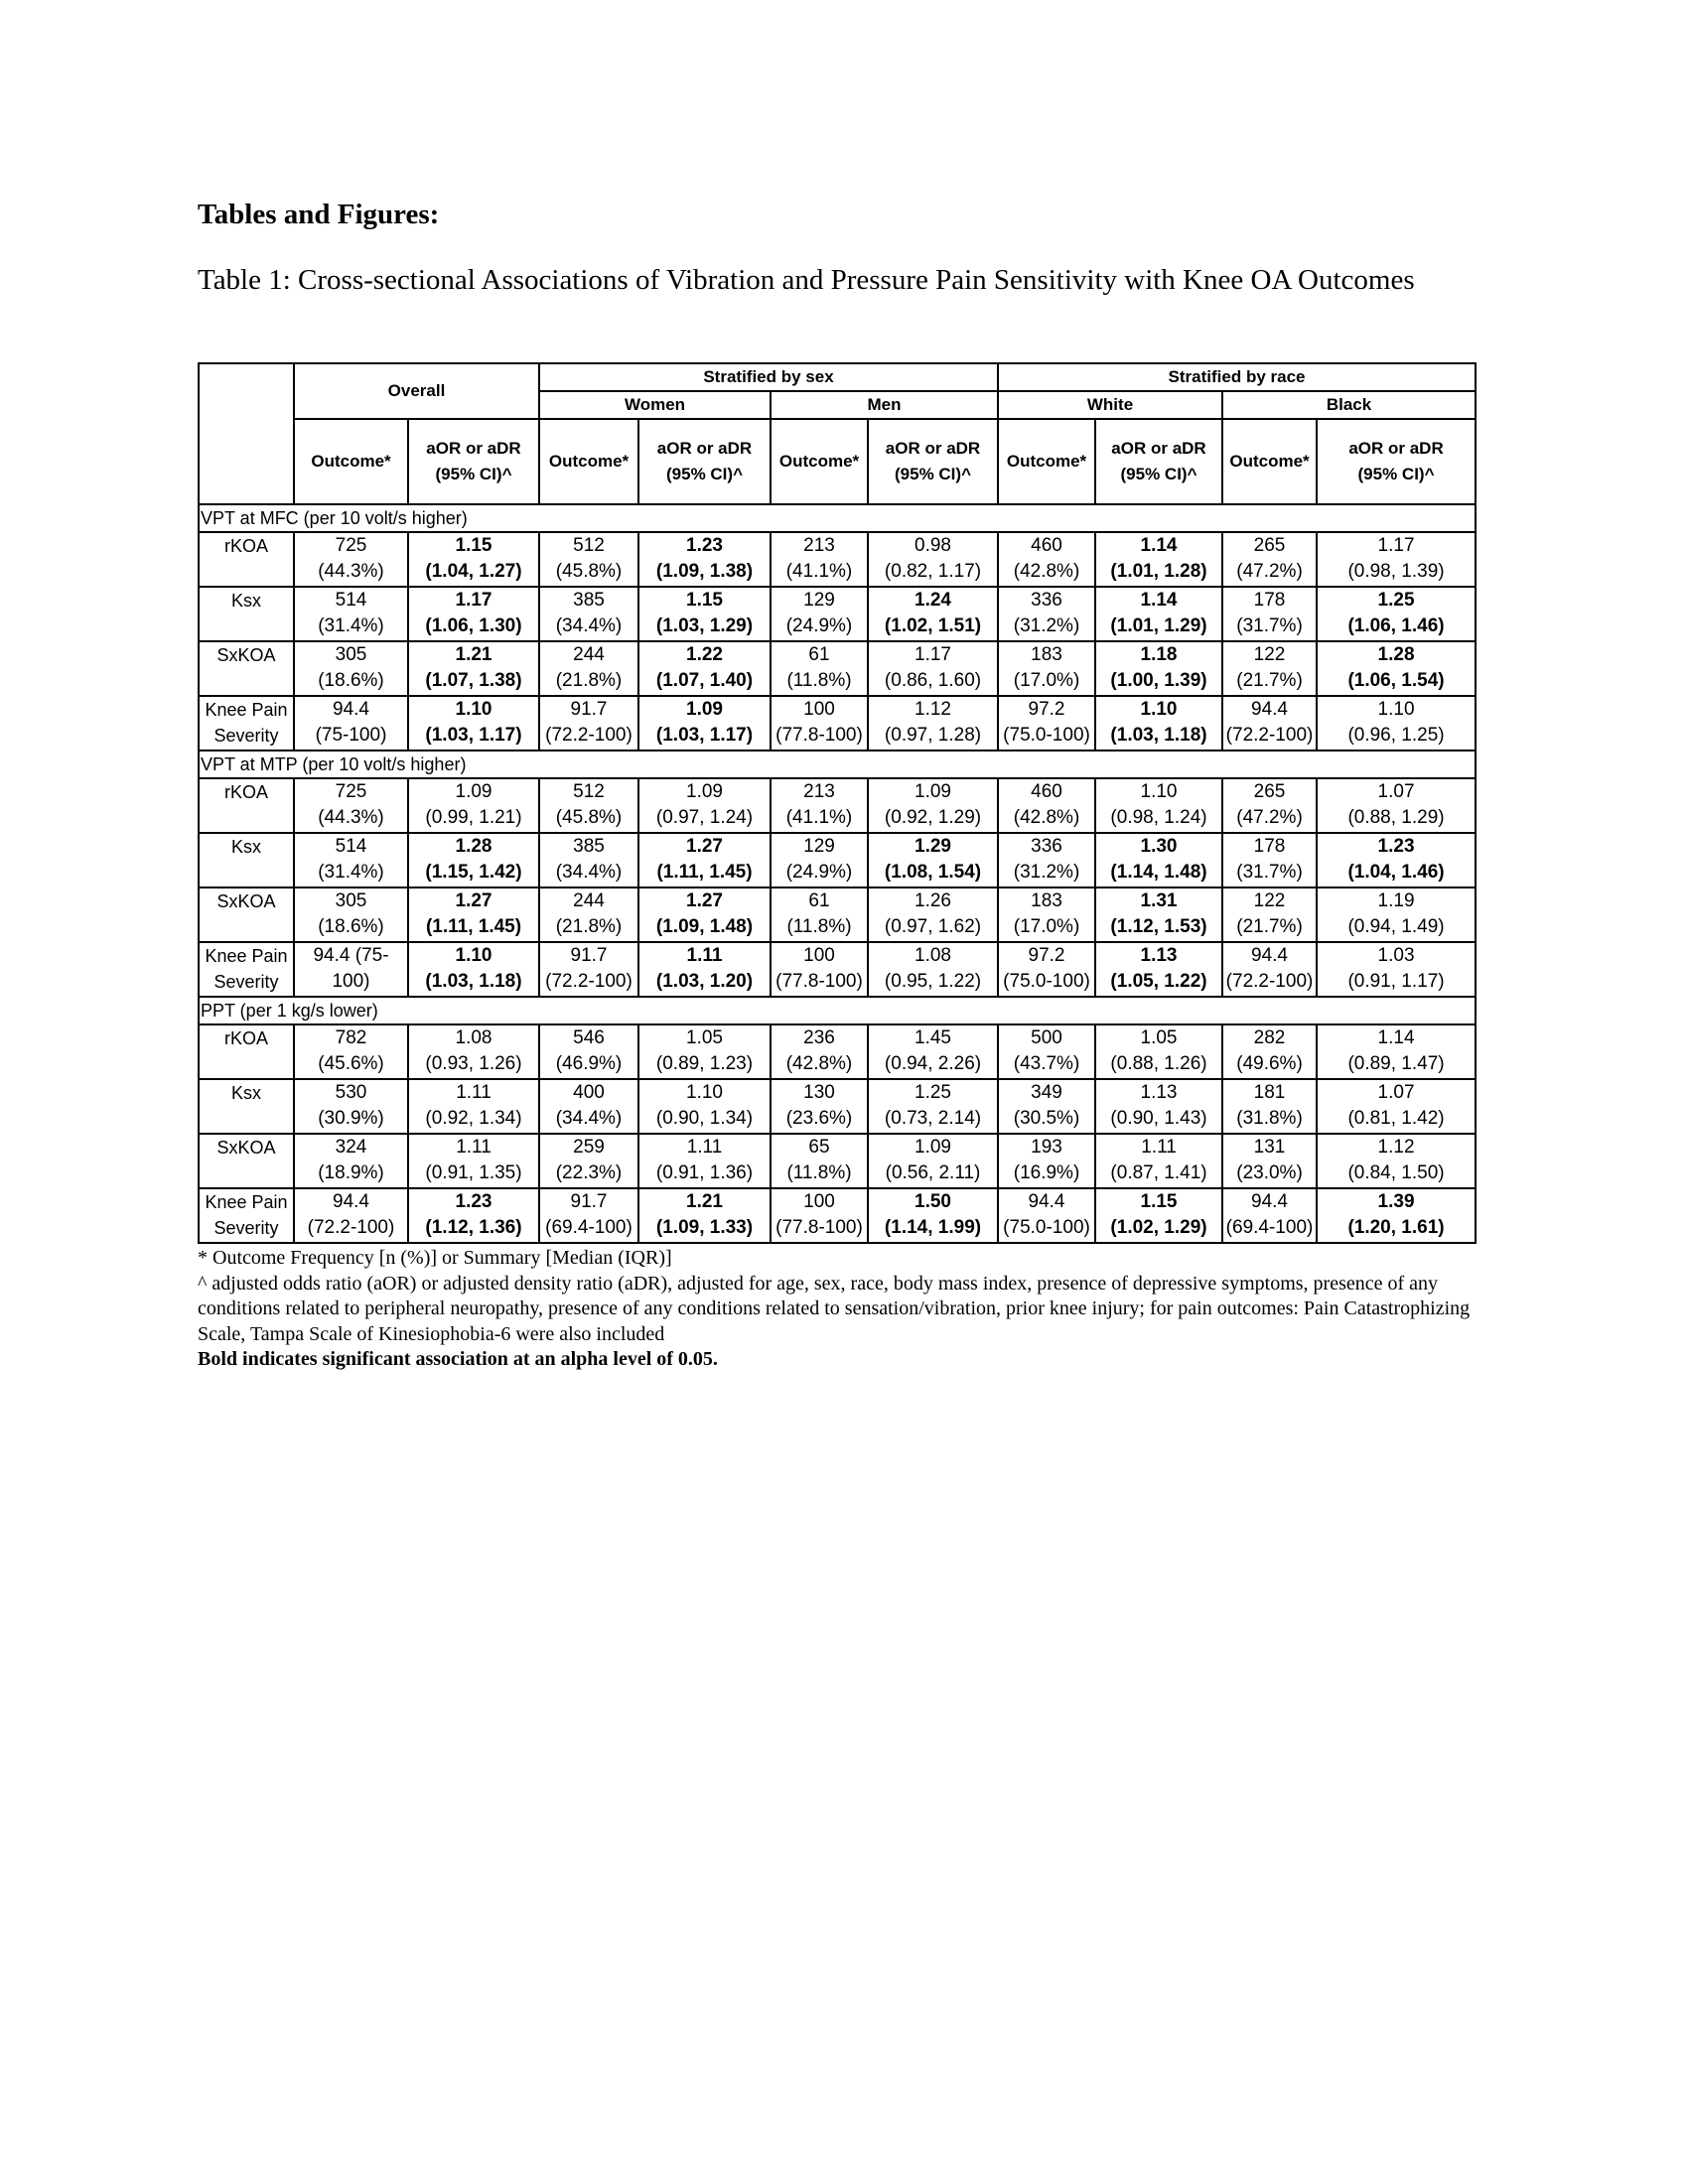 The height and width of the screenshot is (2184, 1688). Describe the element at coordinates (246, 1202) in the screenshot. I see `row-label-line: Knee Pain` at that location.